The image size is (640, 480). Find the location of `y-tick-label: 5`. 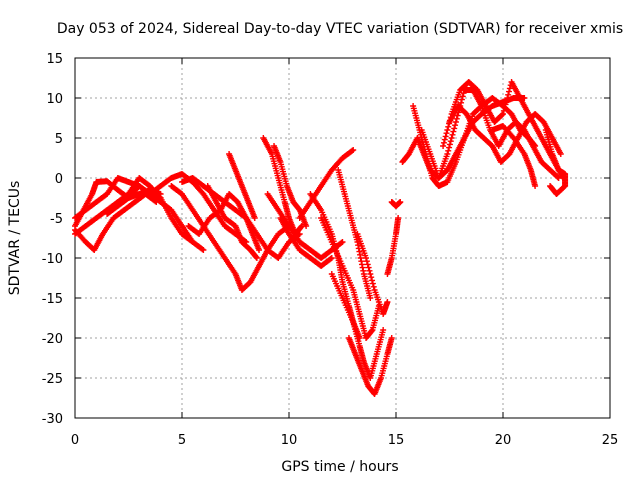

y-tick-label: 5 is located at coordinates (59, 139).